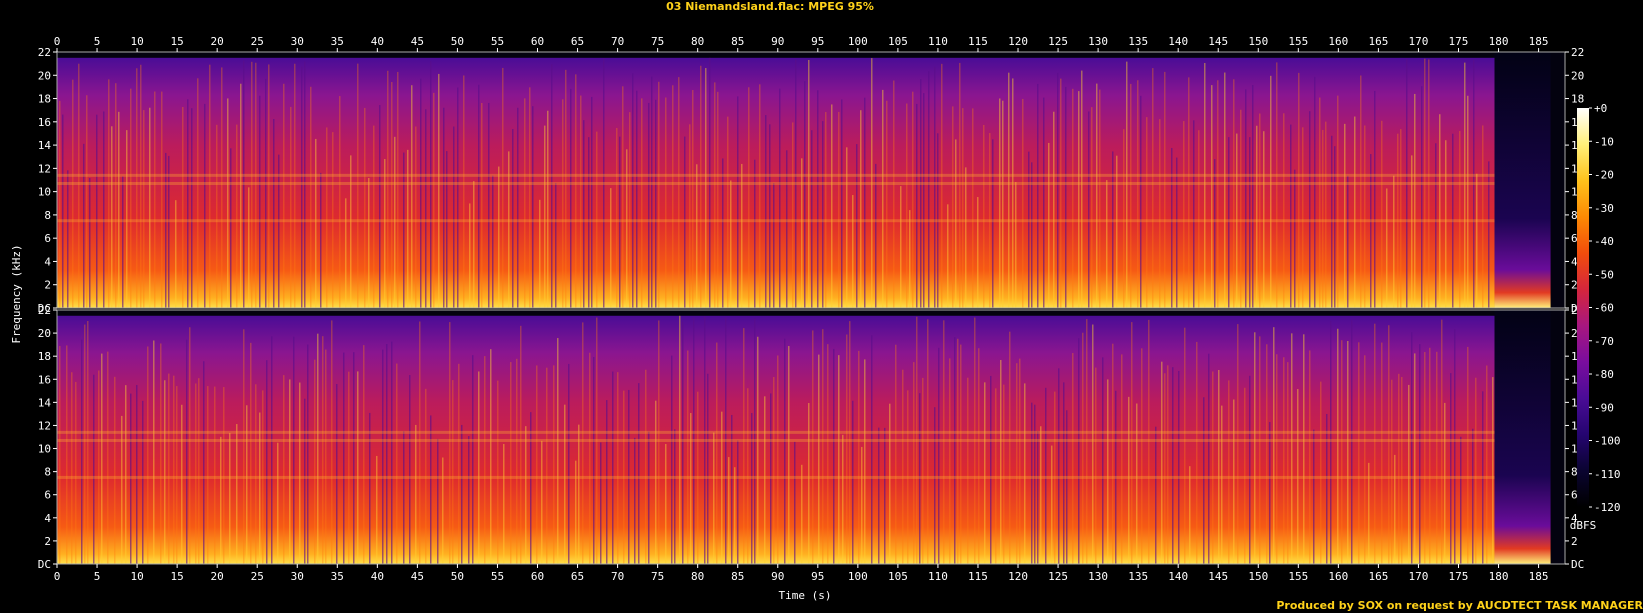  What do you see at coordinates (1600, 108) in the screenshot?
I see `colorbar-tick-label: +0` at bounding box center [1600, 108].